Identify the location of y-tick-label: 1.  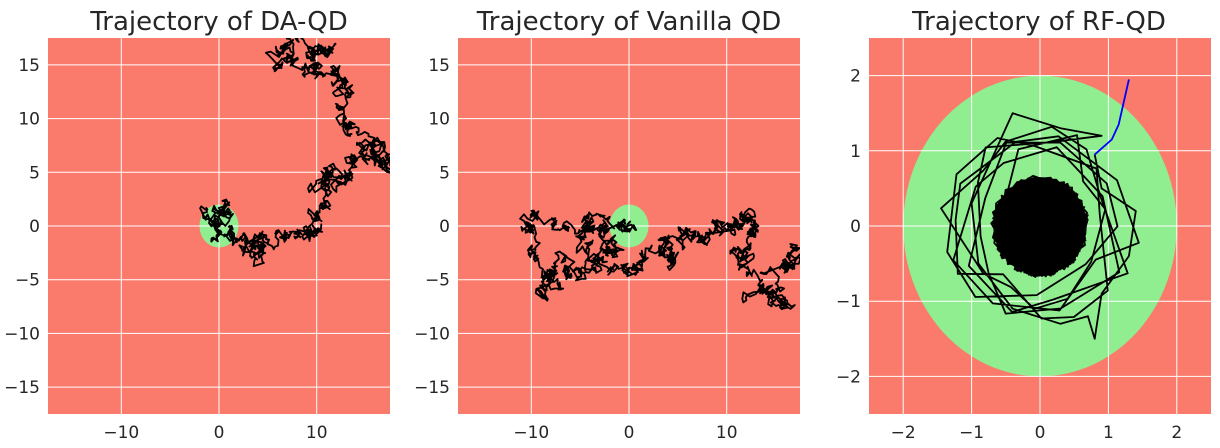
(855, 152).